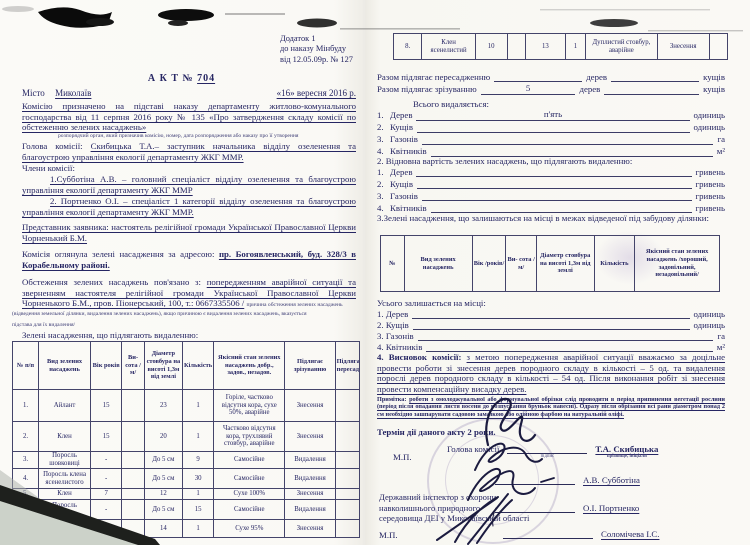 This screenshot has width=750, height=545. Describe the element at coordinates (310, 509) in the screenshot. I see `table-cell: Видалення` at that location.